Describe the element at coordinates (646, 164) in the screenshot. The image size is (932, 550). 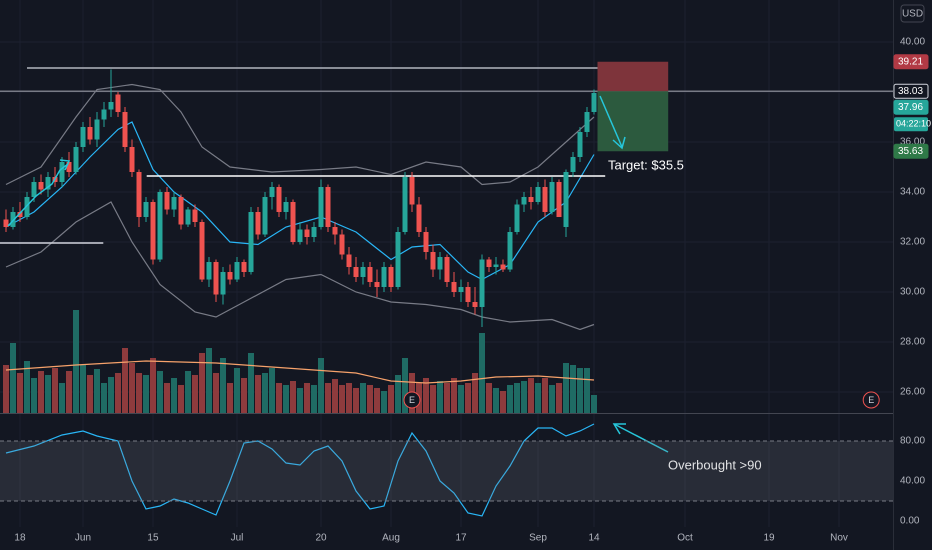
I see `annotation: Target: $35.5` at that location.